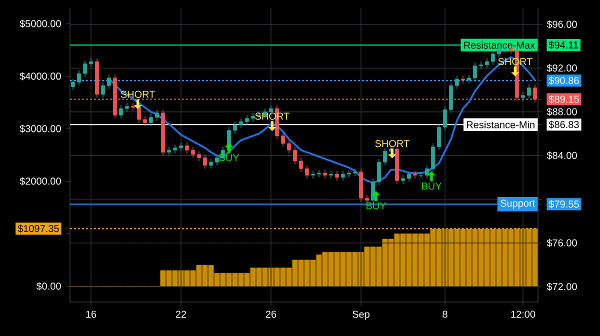 The width and height of the screenshot is (600, 336). Describe the element at coordinates (40, 128) in the screenshot. I see `y2-tick-label: $3000.00` at that location.